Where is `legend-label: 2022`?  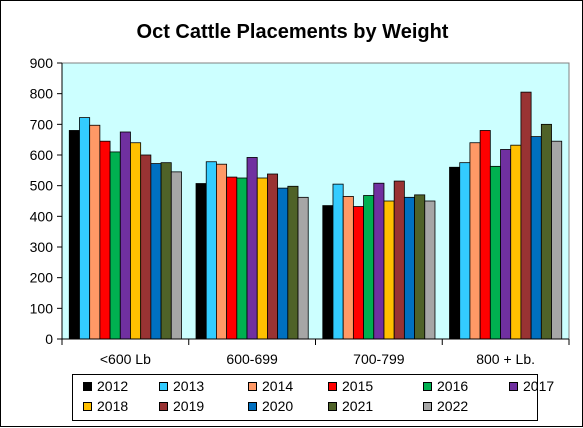 legend-label: 2022 is located at coordinates (453, 406).